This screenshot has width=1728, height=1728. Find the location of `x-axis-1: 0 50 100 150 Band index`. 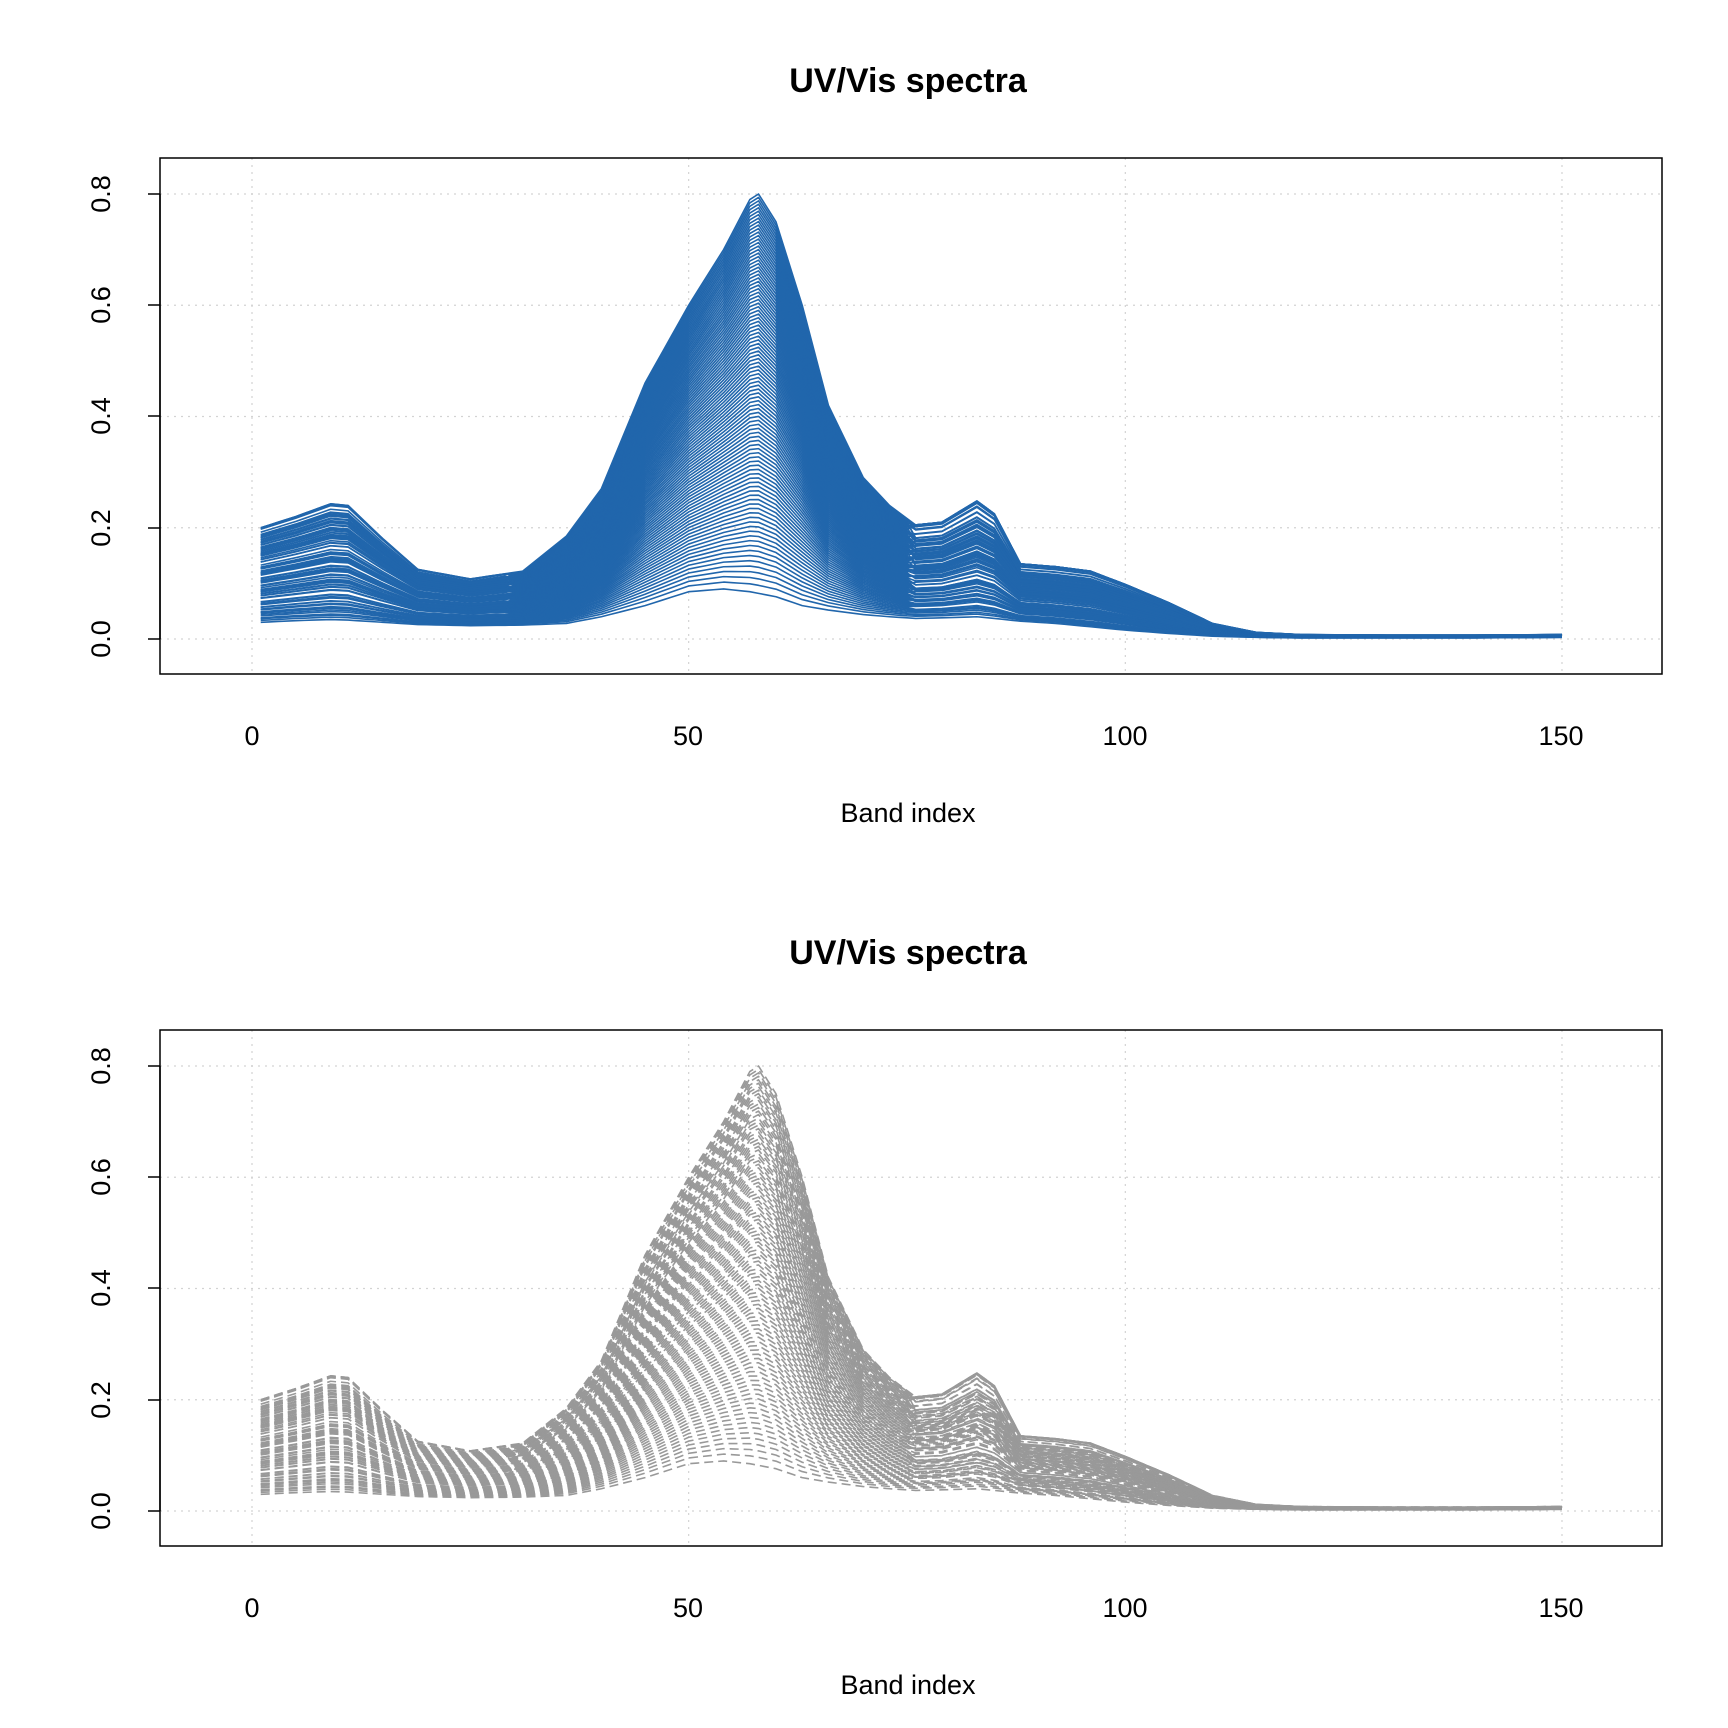

x-axis-1: 0 50 100 150 Band index is located at coordinates (913, 774).